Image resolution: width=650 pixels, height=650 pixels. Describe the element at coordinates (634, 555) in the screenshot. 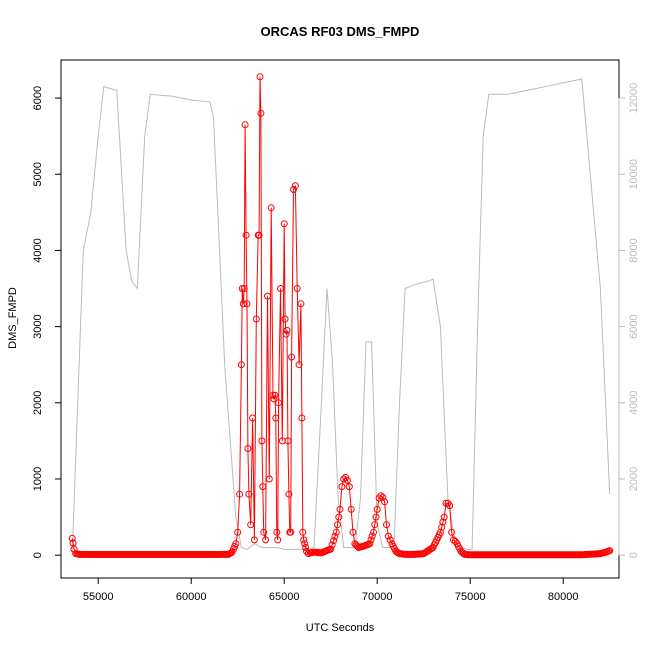

I see `y2-tick-label: 0` at that location.